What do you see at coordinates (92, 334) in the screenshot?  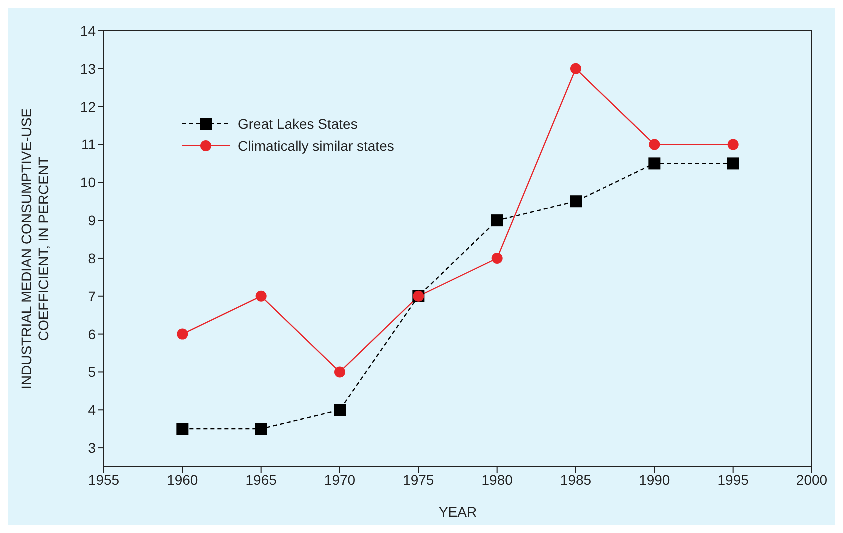 I see `y-tick-label: 6` at bounding box center [92, 334].